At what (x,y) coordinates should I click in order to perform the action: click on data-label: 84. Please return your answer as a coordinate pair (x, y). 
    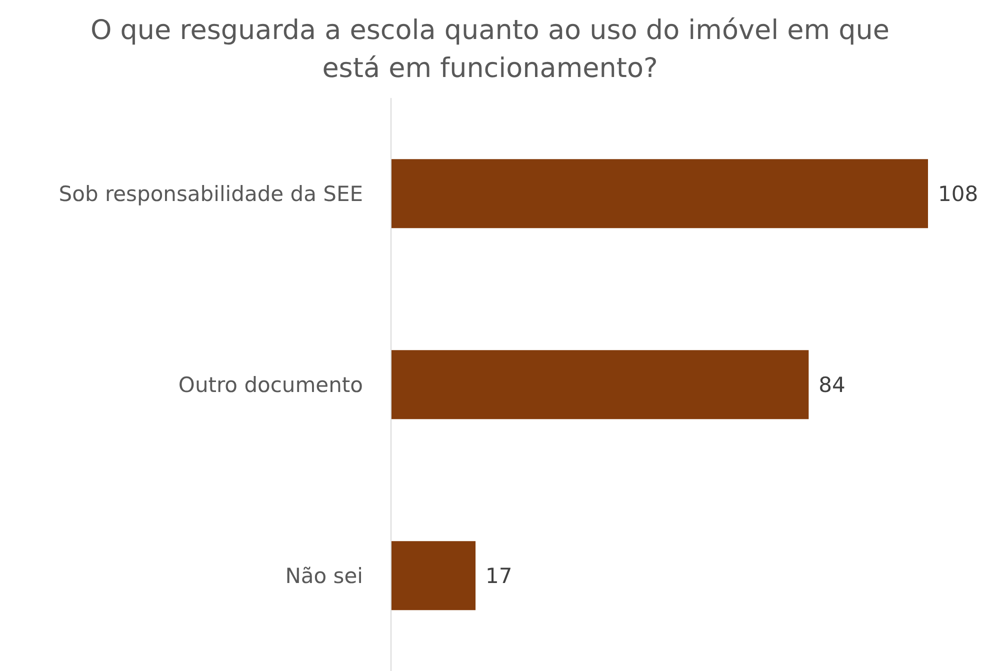
    Looking at the image, I should click on (832, 385).